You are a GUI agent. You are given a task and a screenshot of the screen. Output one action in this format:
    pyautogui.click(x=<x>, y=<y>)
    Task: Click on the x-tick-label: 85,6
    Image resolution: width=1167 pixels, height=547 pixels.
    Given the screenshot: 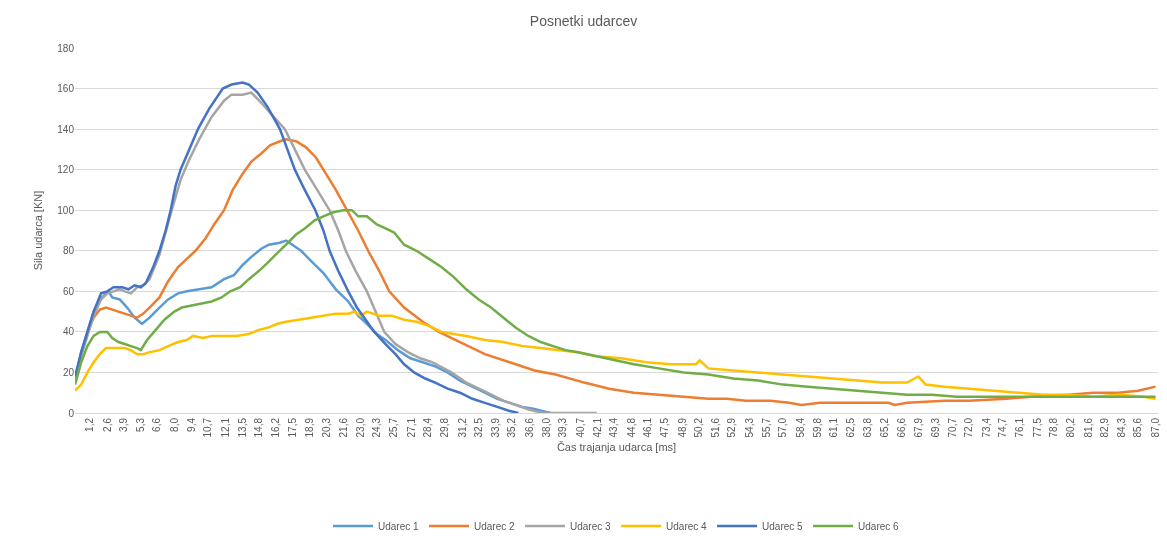 What is the action you would take?
    pyautogui.click(x=1138, y=427)
    